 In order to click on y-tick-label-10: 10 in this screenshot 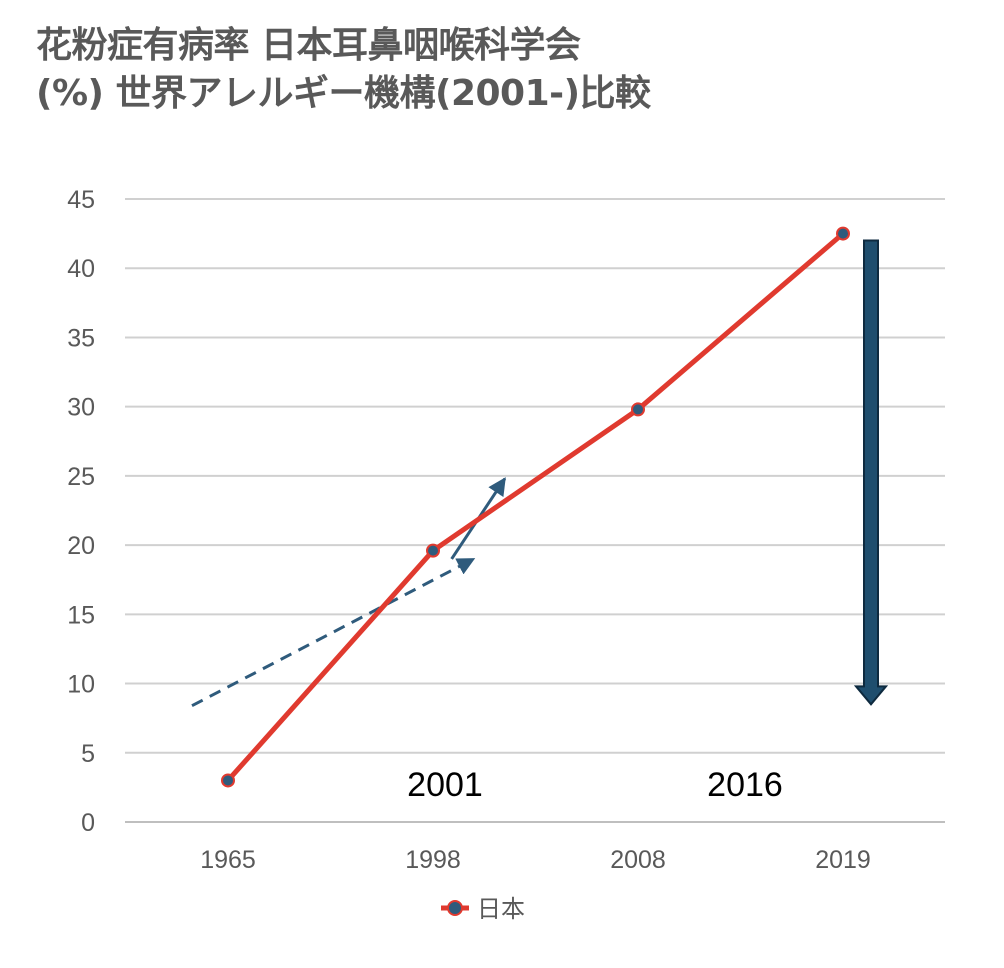, I will do `click(81, 685)`.